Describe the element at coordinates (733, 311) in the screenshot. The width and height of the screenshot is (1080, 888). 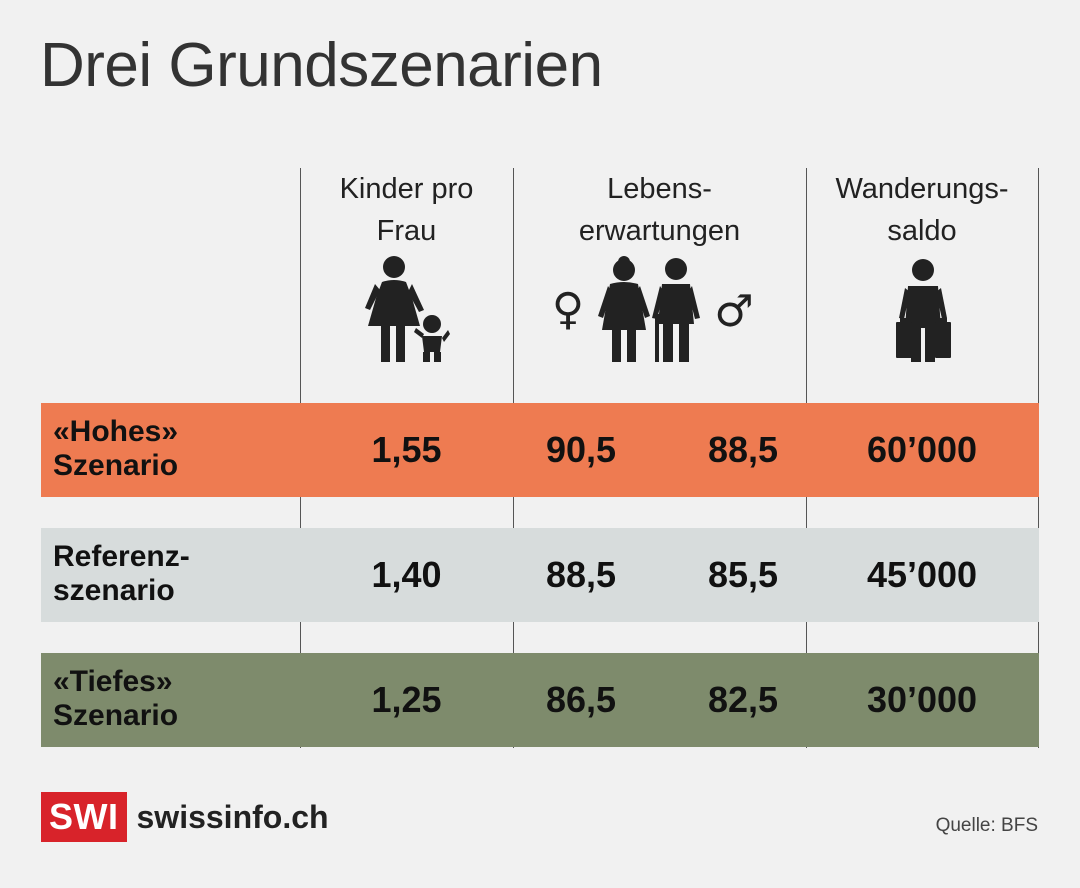
I see `male-symbol-icon: ♂` at that location.